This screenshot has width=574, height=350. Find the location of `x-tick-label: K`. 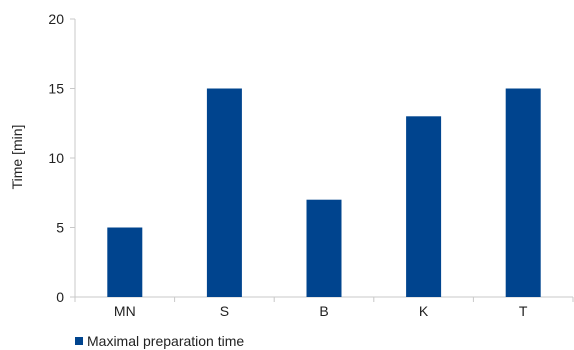

x-tick-label: K is located at coordinates (424, 311).